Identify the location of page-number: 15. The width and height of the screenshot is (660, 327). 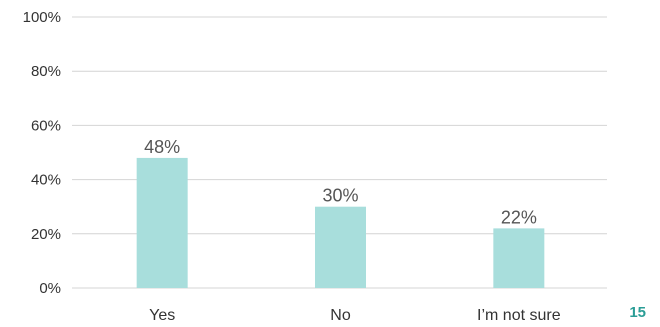
(637, 312).